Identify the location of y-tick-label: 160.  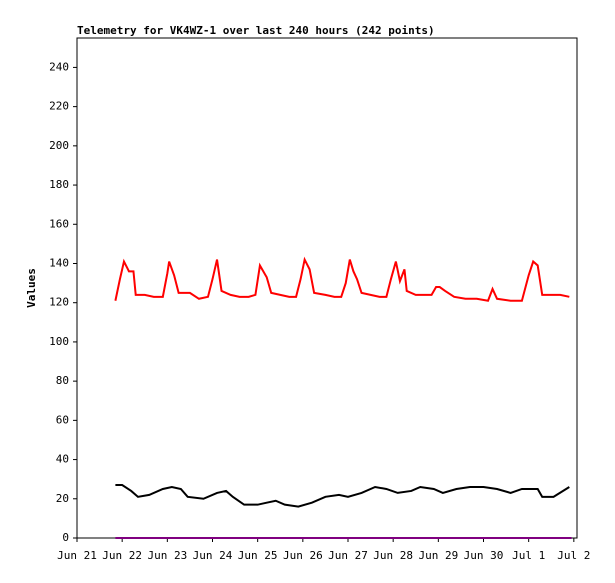
(59, 223).